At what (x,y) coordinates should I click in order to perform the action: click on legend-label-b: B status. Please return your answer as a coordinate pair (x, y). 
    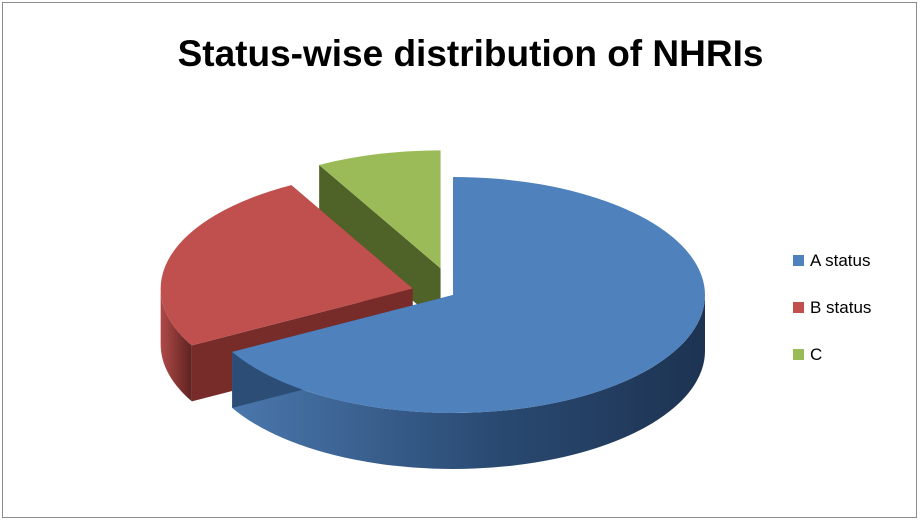
    Looking at the image, I should click on (841, 307).